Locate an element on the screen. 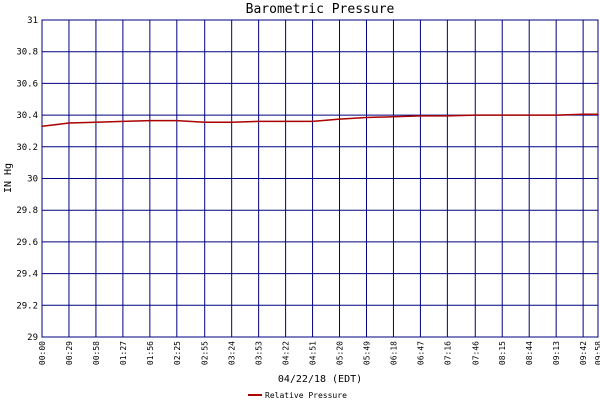 This screenshot has width=600, height=405. series-lines is located at coordinates (320, 120).